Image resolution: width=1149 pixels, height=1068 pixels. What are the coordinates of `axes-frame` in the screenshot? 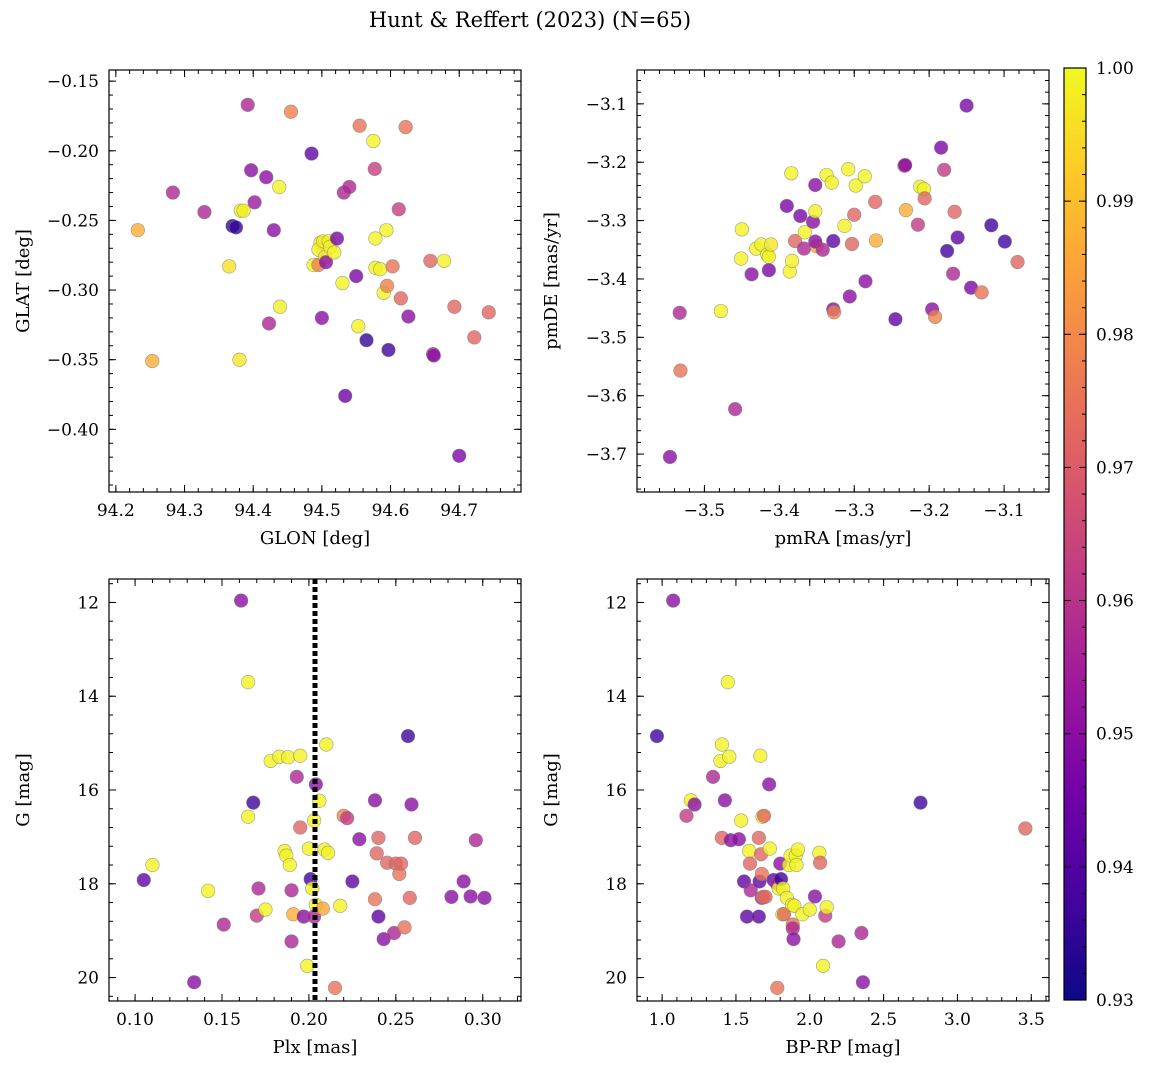 It's located at (843, 281).